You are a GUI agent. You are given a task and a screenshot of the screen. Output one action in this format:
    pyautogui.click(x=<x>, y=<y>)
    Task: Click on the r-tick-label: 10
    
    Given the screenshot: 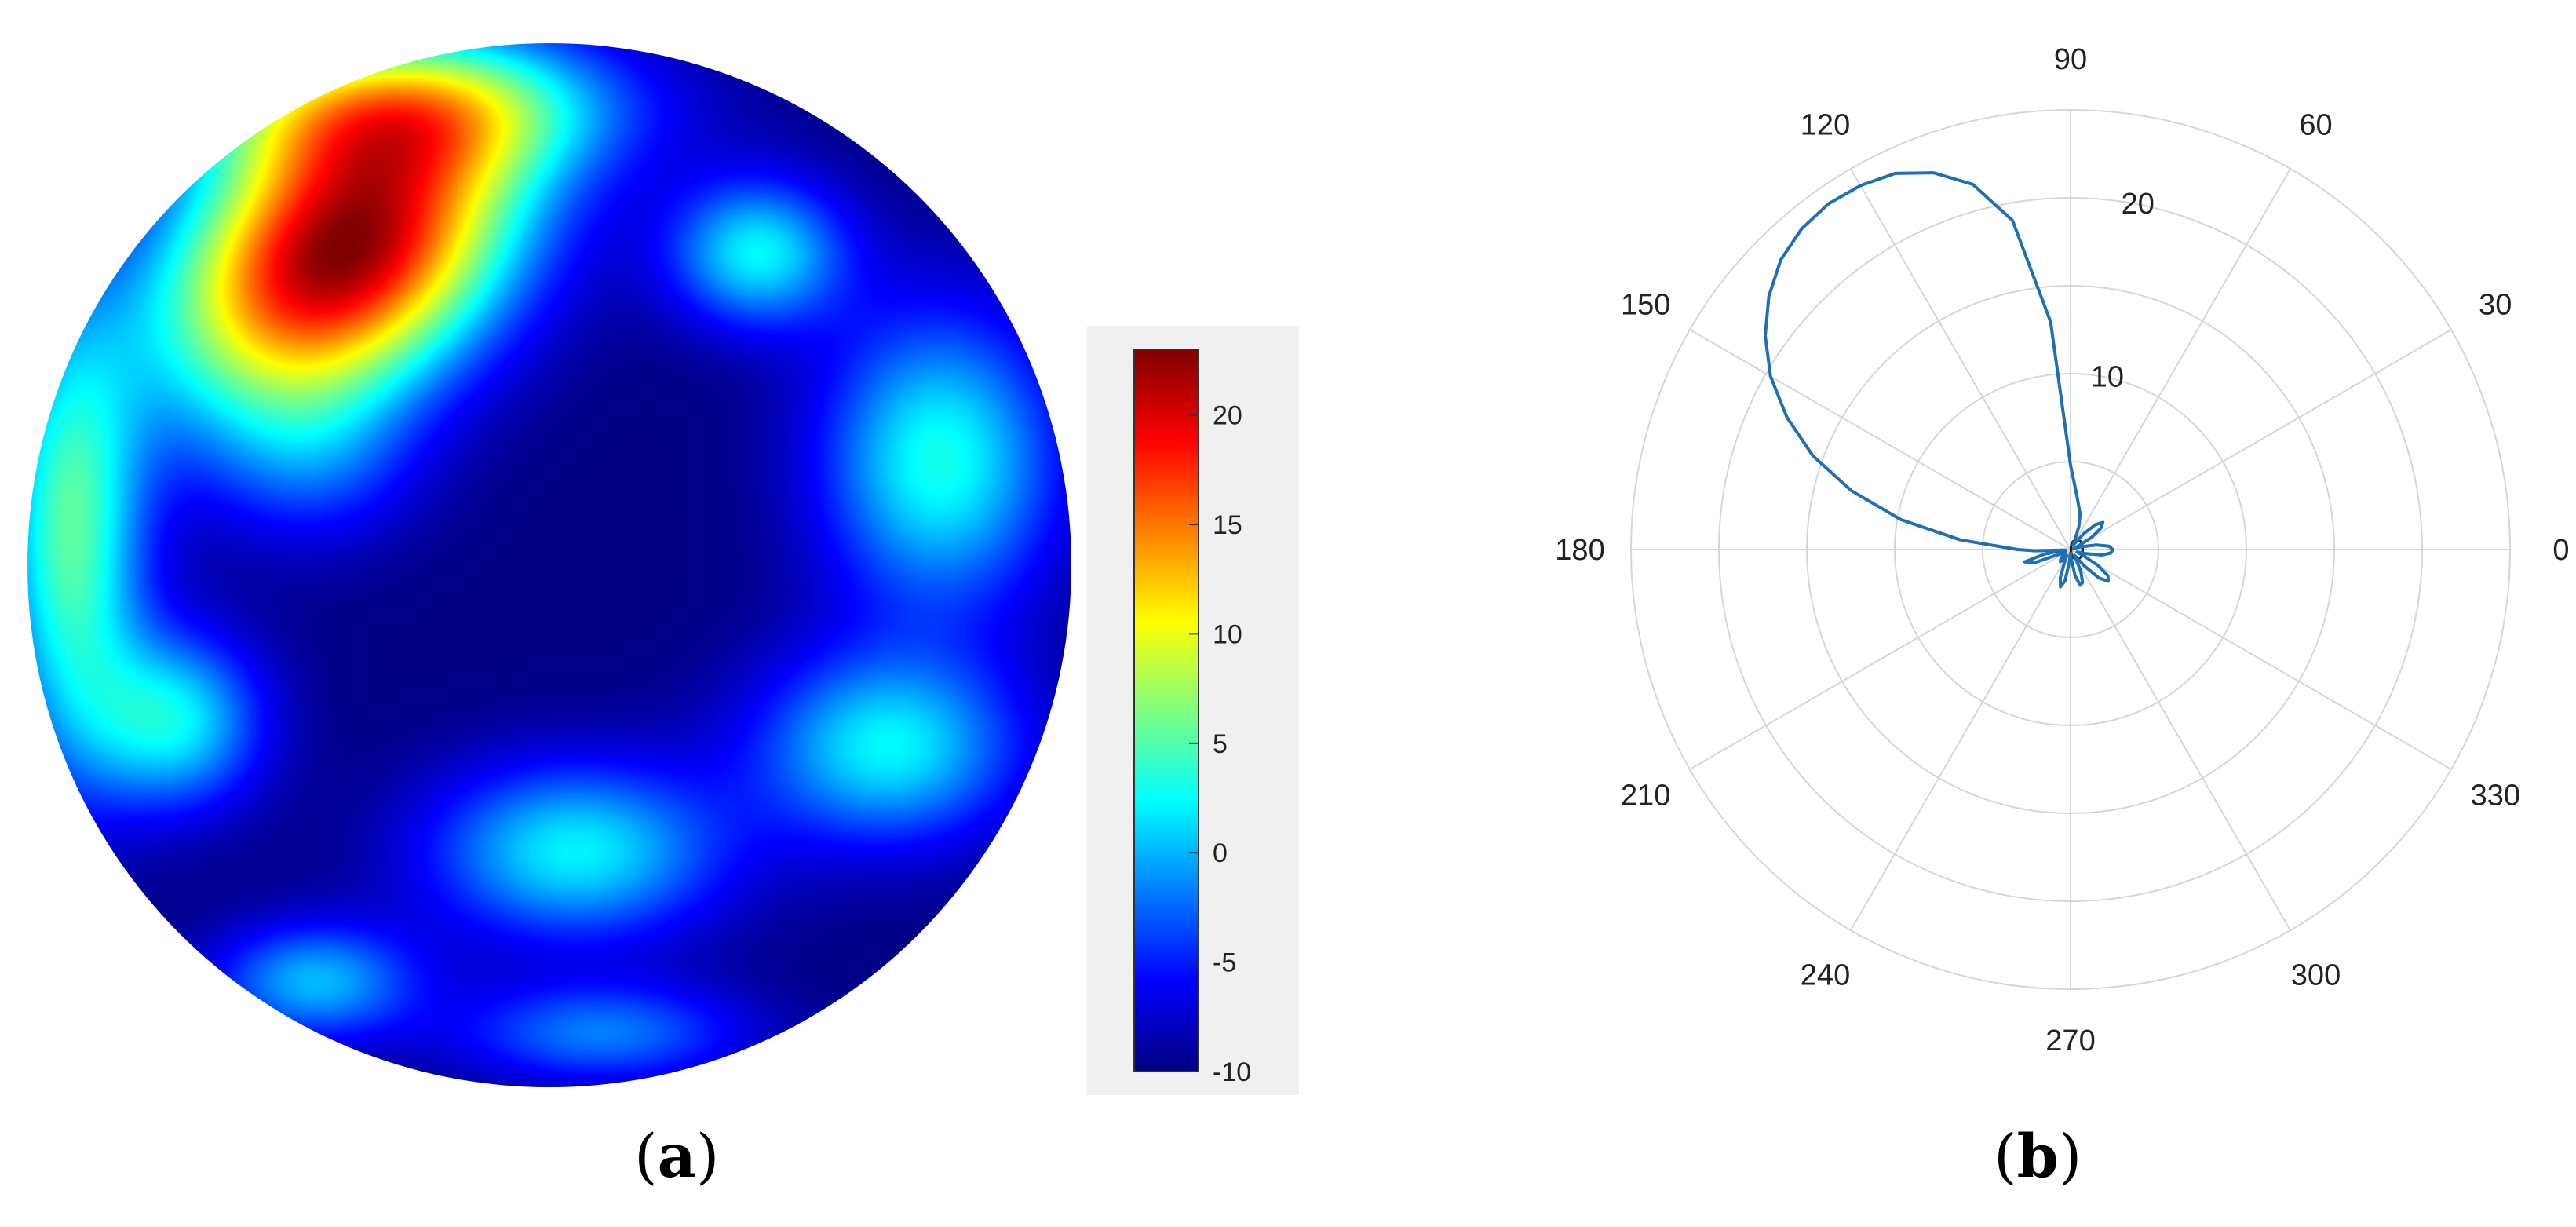 What is the action you would take?
    pyautogui.click(x=2107, y=376)
    